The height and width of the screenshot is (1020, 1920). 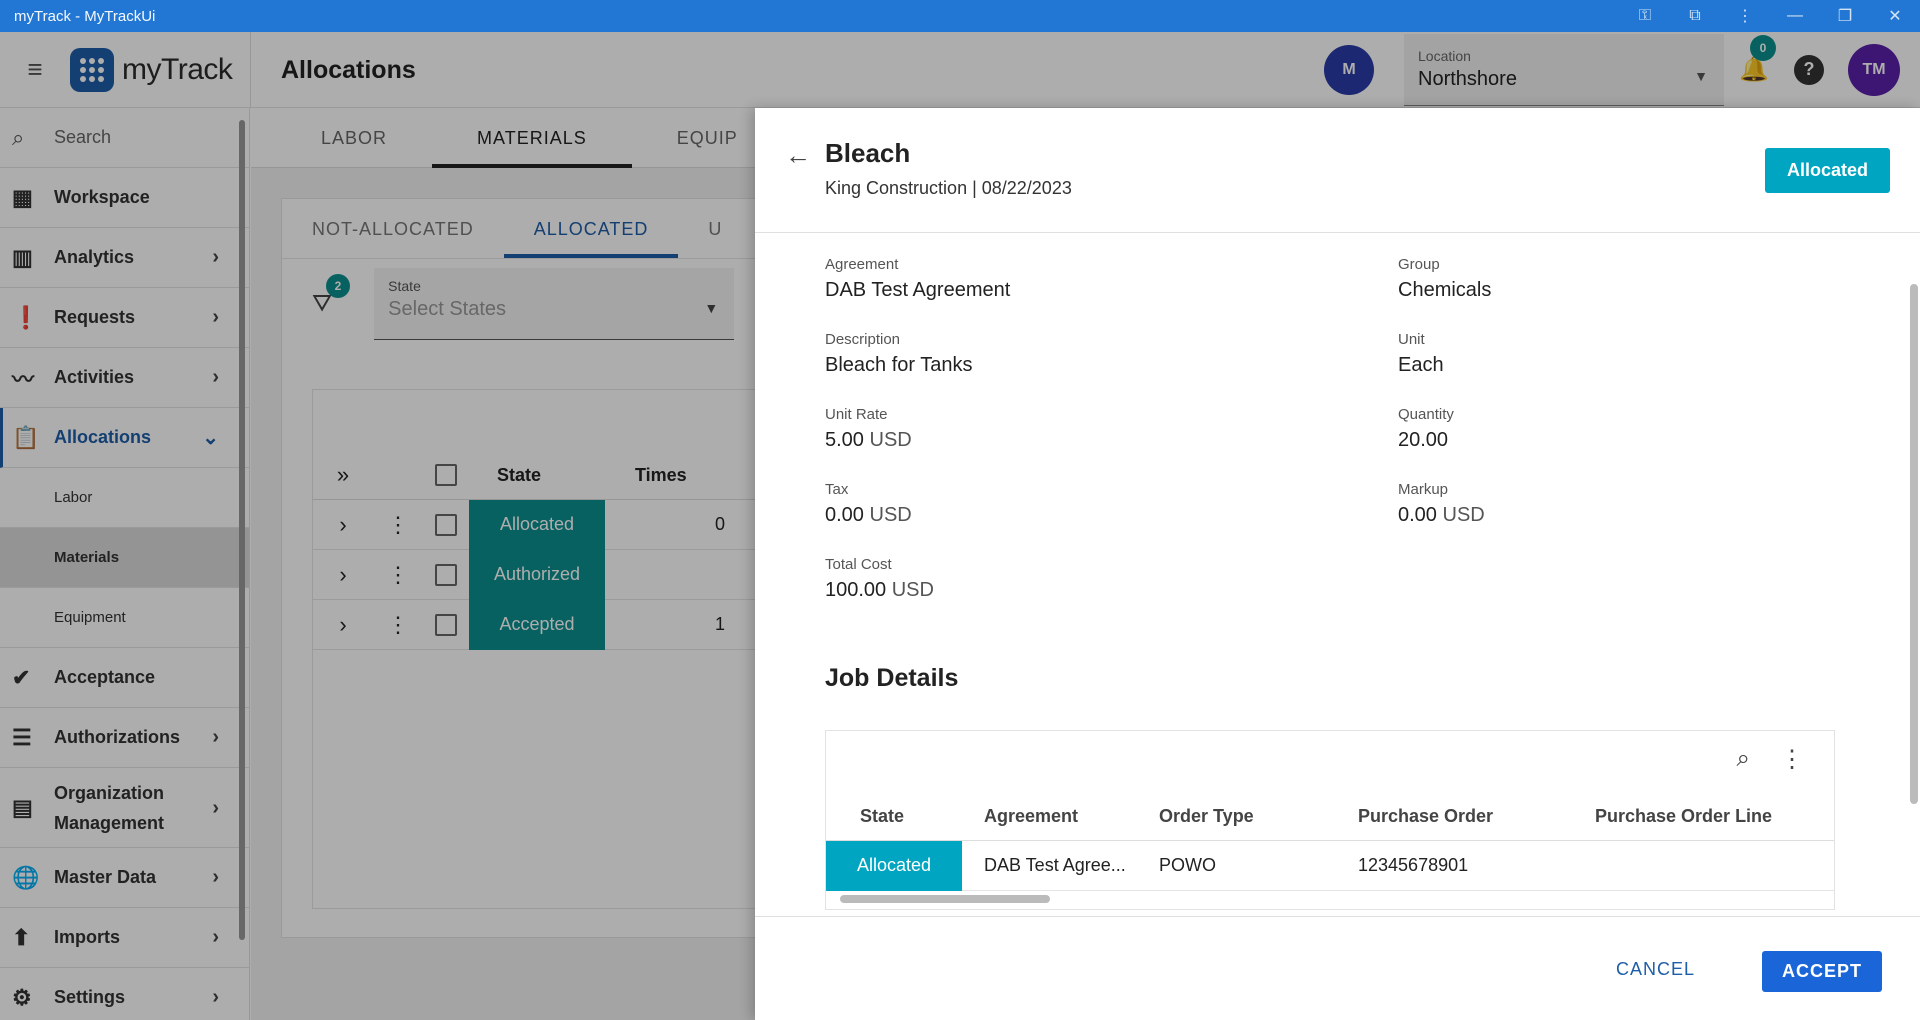 I want to click on notifications-button: 🔔 0, so click(x=1754, y=59).